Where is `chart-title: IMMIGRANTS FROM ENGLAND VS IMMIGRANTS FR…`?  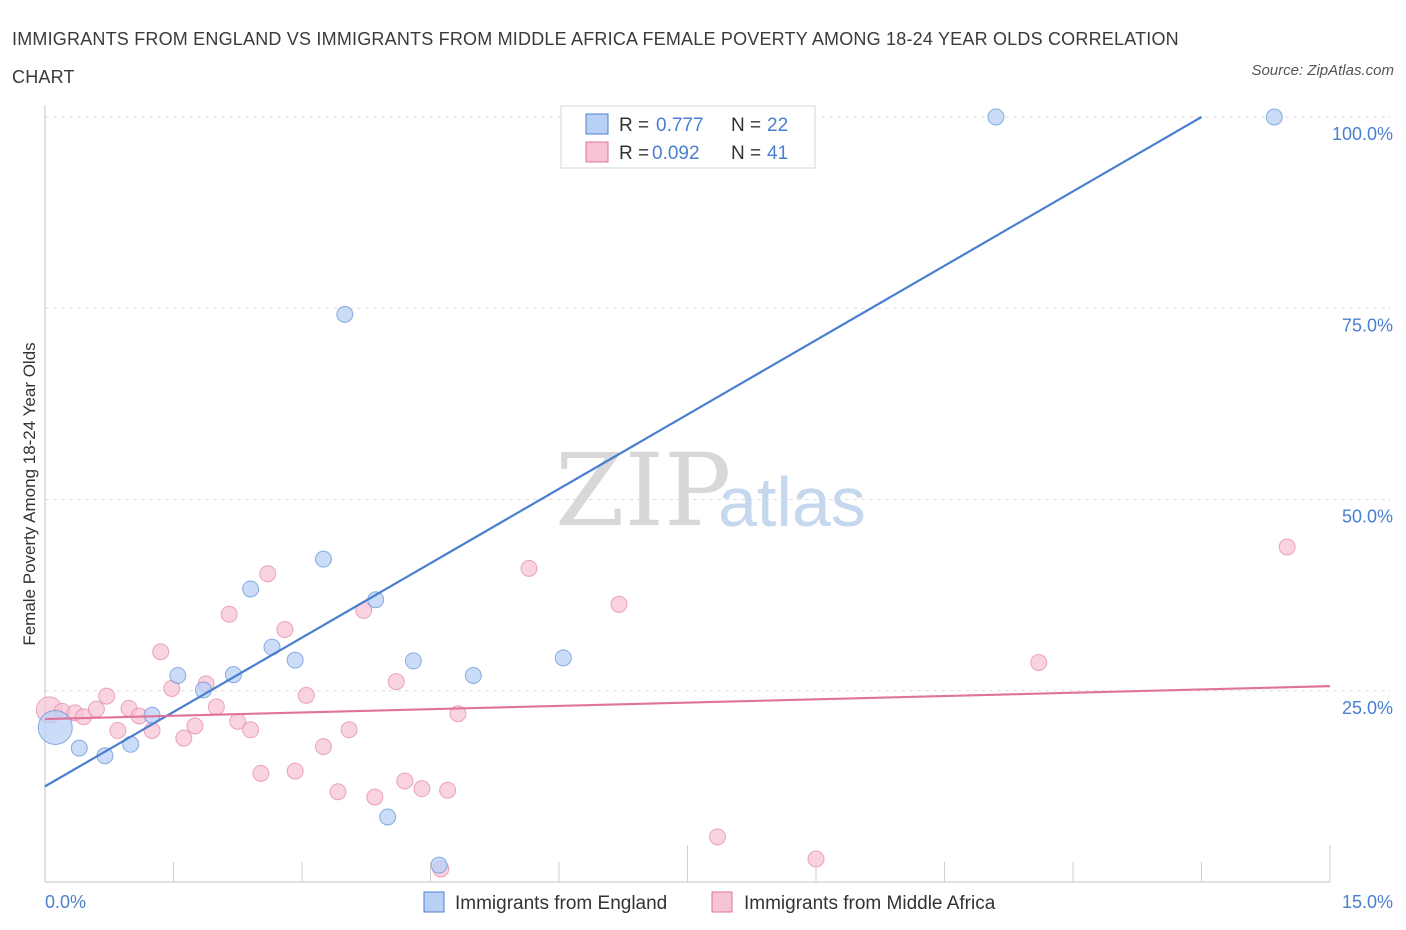
chart-title: IMMIGRANTS FROM ENGLAND VS IMMIGRANTS FR… is located at coordinates (595, 58).